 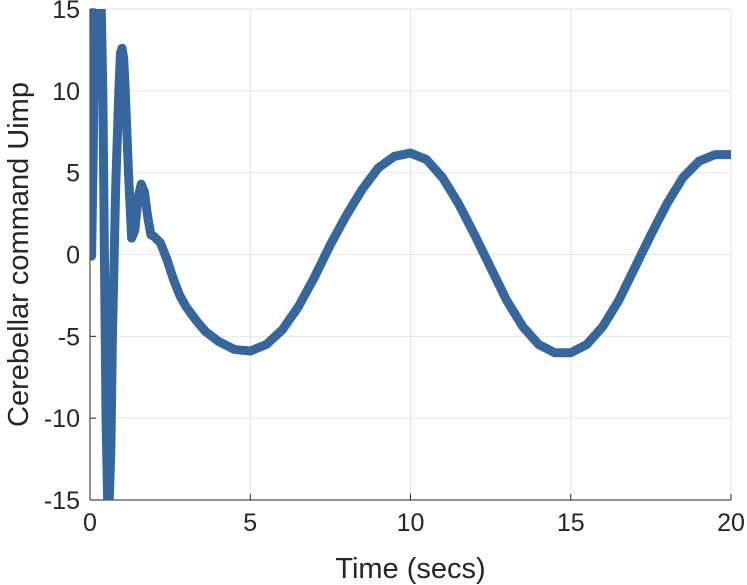 I want to click on y-tick-label: 0, so click(x=73, y=256).